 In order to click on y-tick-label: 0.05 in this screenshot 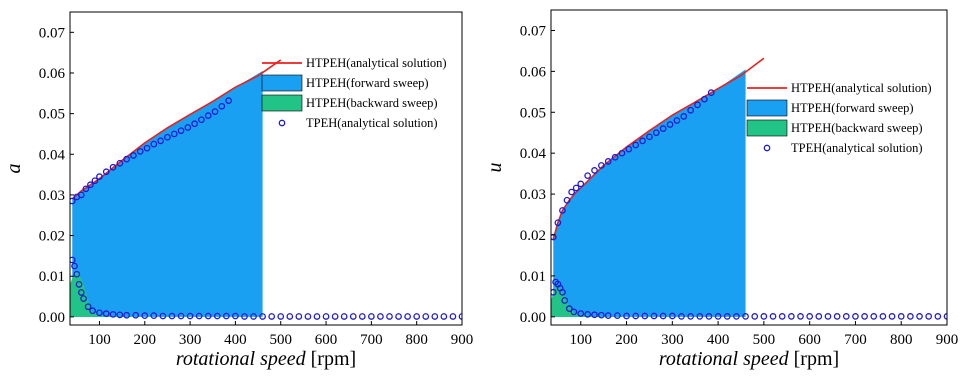, I will do `click(533, 113)`.